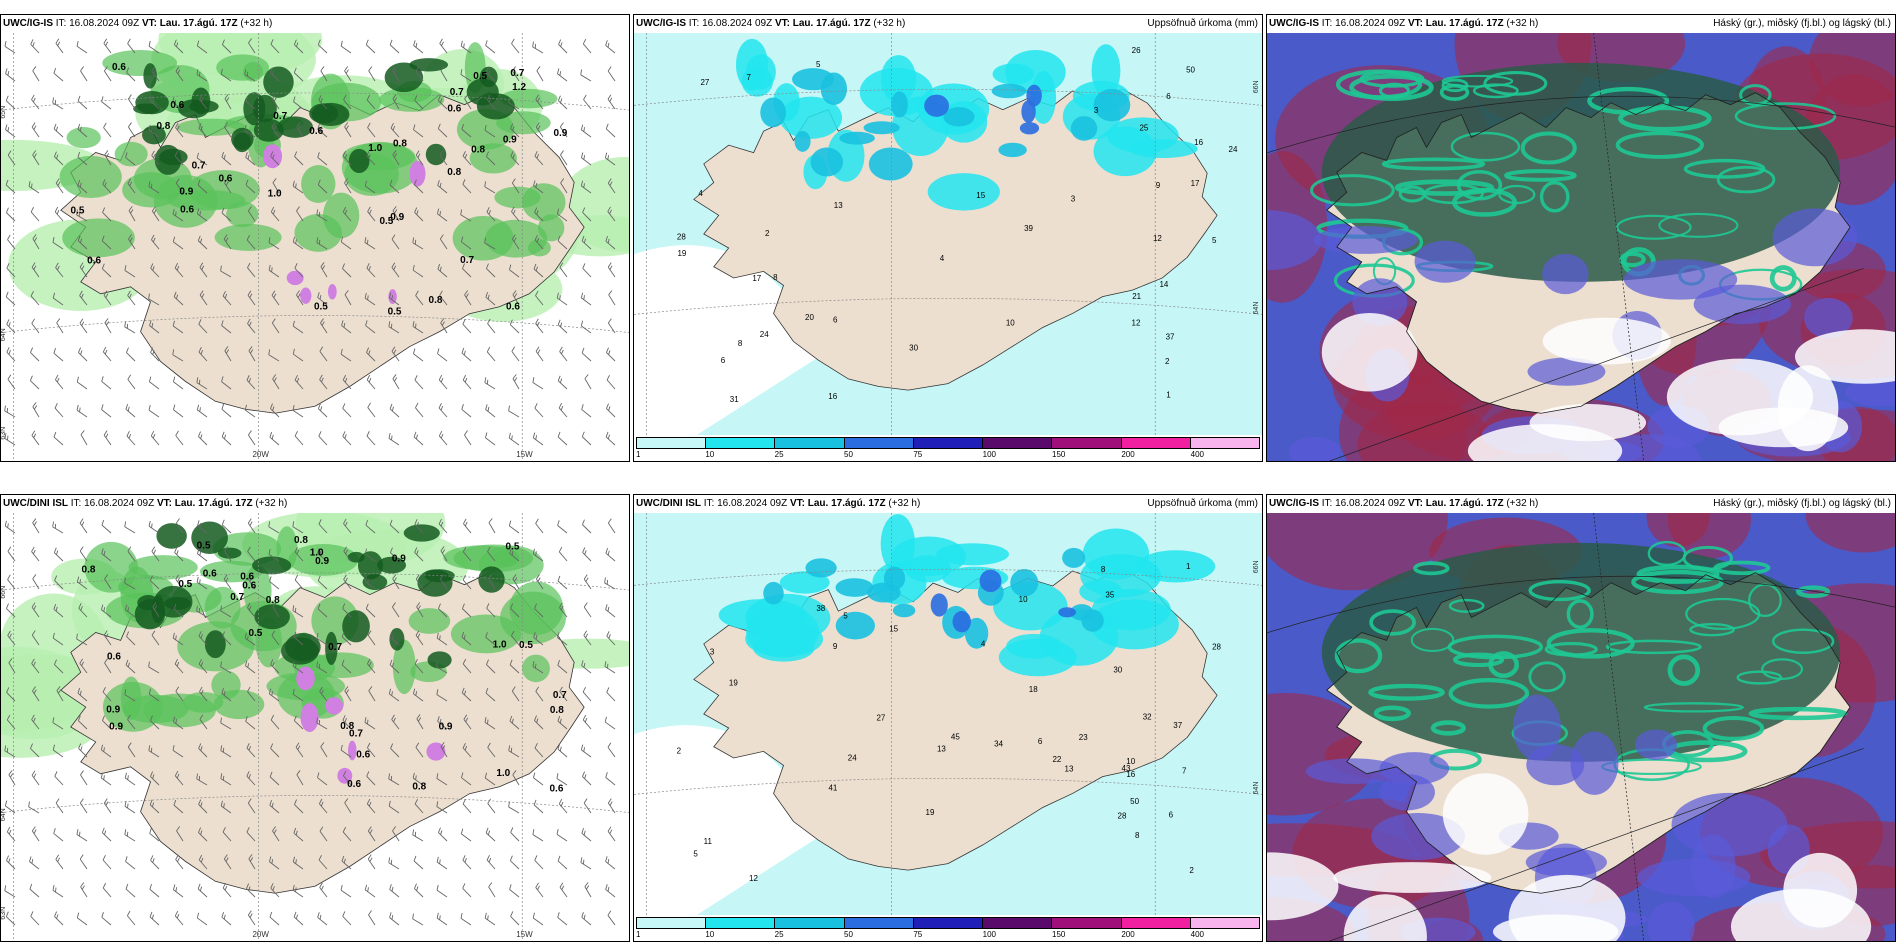 The width and height of the screenshot is (1900, 950). What do you see at coordinates (1370, 503) in the screenshot?
I see `it-value: 16.08.2024 09Z` at bounding box center [1370, 503].